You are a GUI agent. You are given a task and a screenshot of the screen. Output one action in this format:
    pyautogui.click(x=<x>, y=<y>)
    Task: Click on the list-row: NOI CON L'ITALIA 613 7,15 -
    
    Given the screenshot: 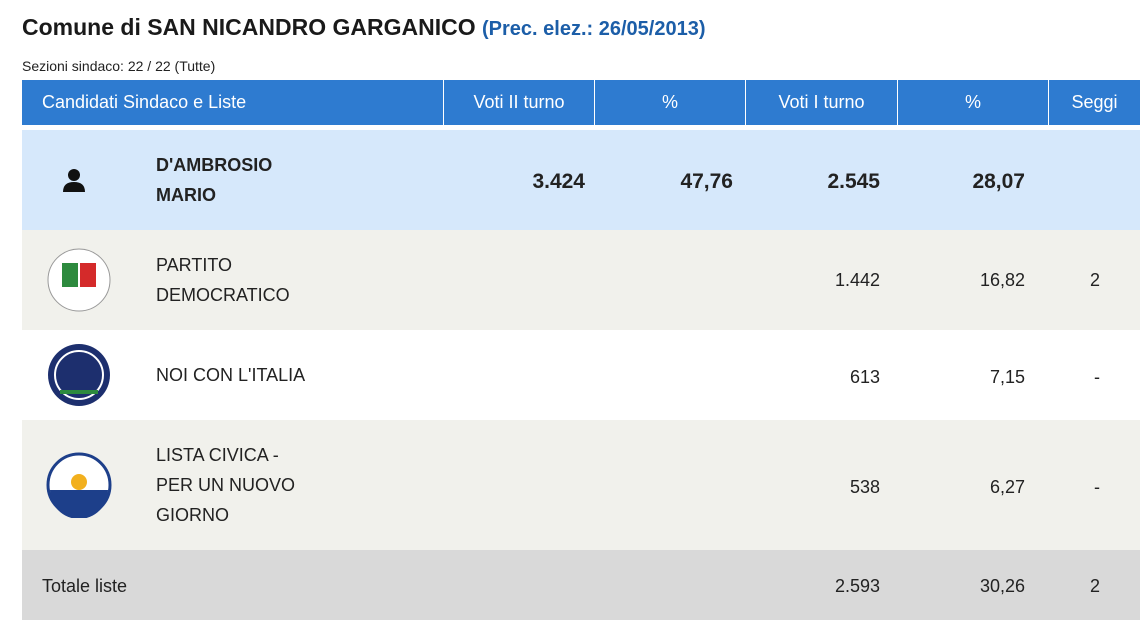 What is the action you would take?
    pyautogui.click(x=581, y=375)
    